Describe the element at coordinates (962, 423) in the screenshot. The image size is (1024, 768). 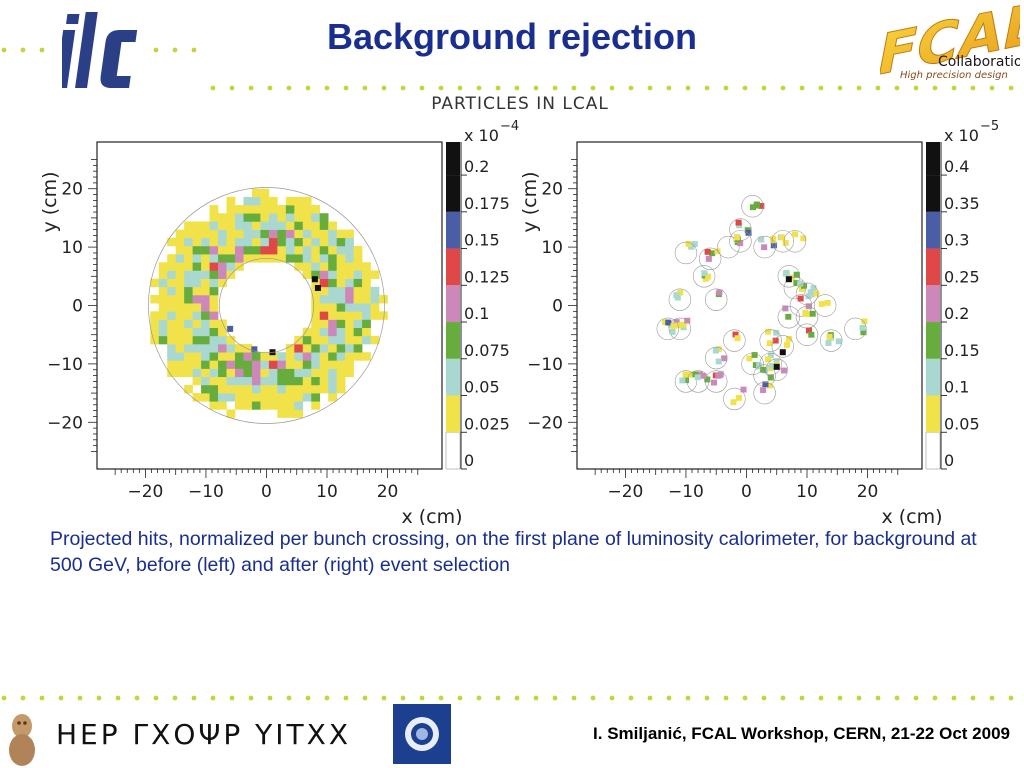
I see `colorbar-label: 0.05` at that location.